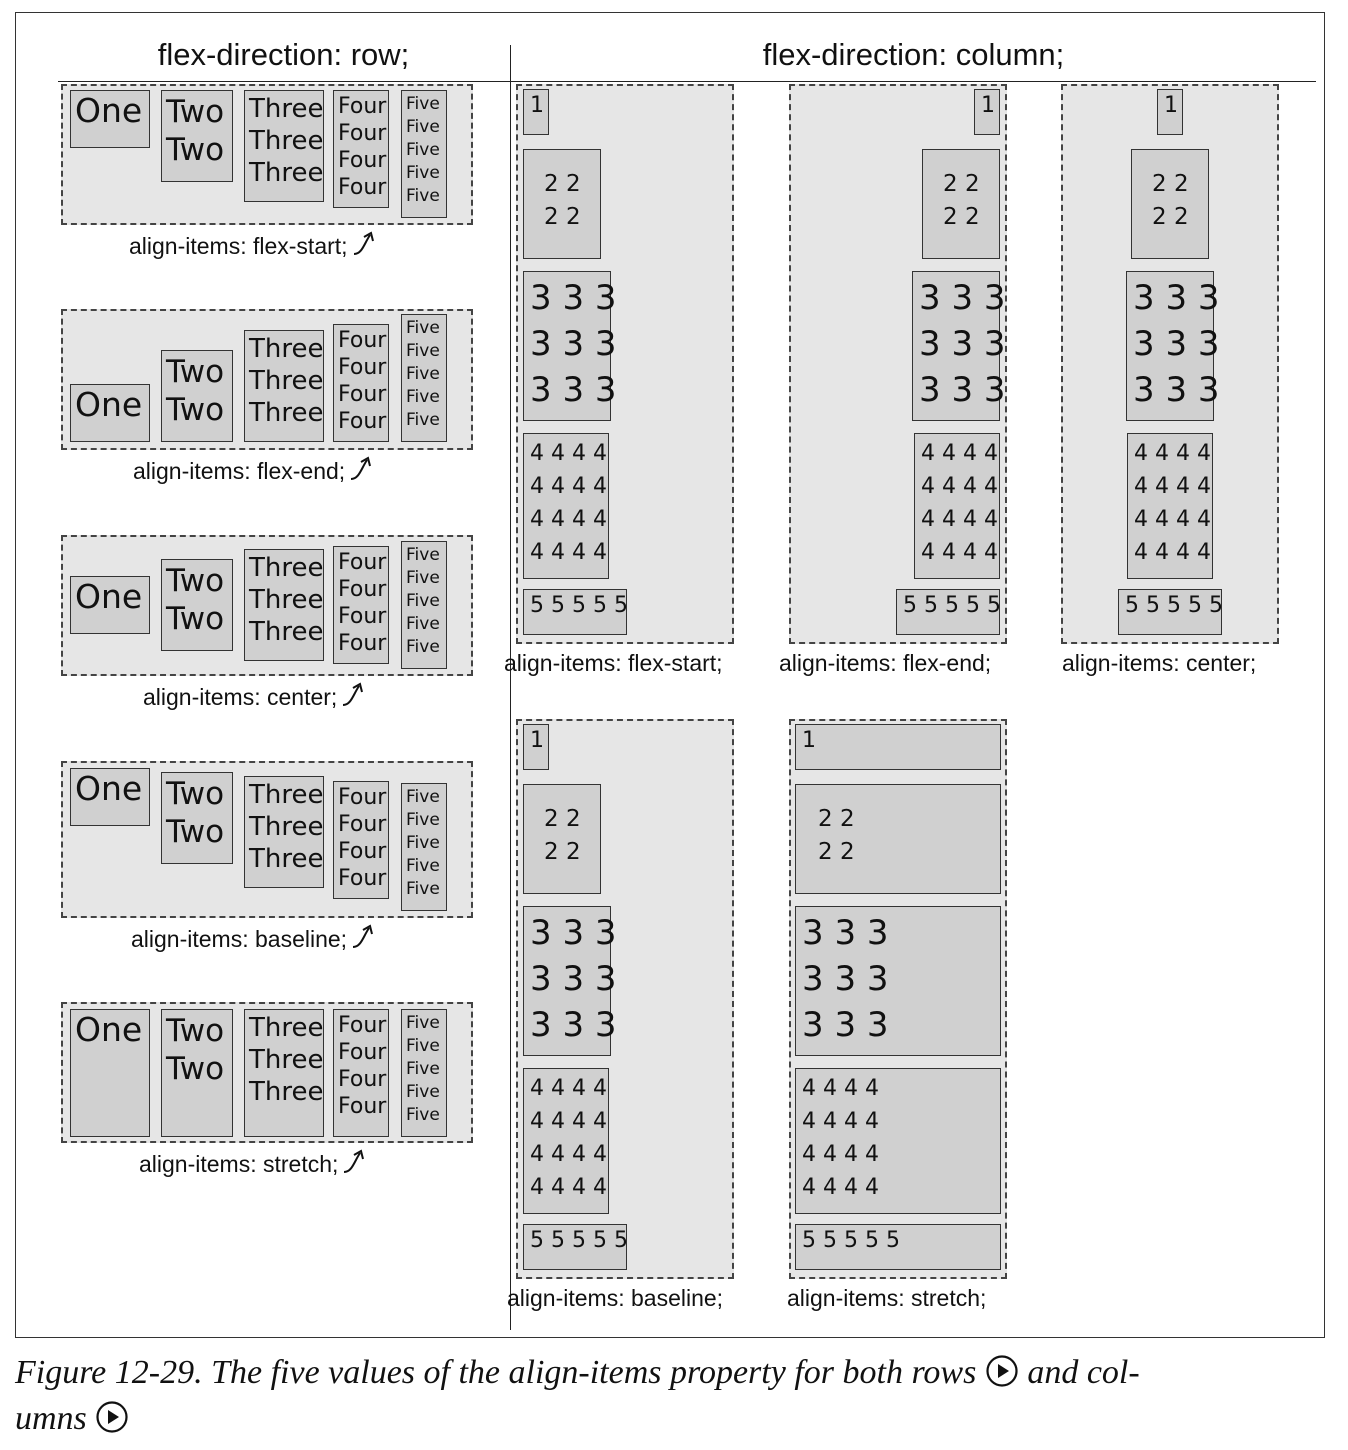 This screenshot has width=1348, height=1450. I want to click on caption-mid: and col-, so click(1083, 1372).